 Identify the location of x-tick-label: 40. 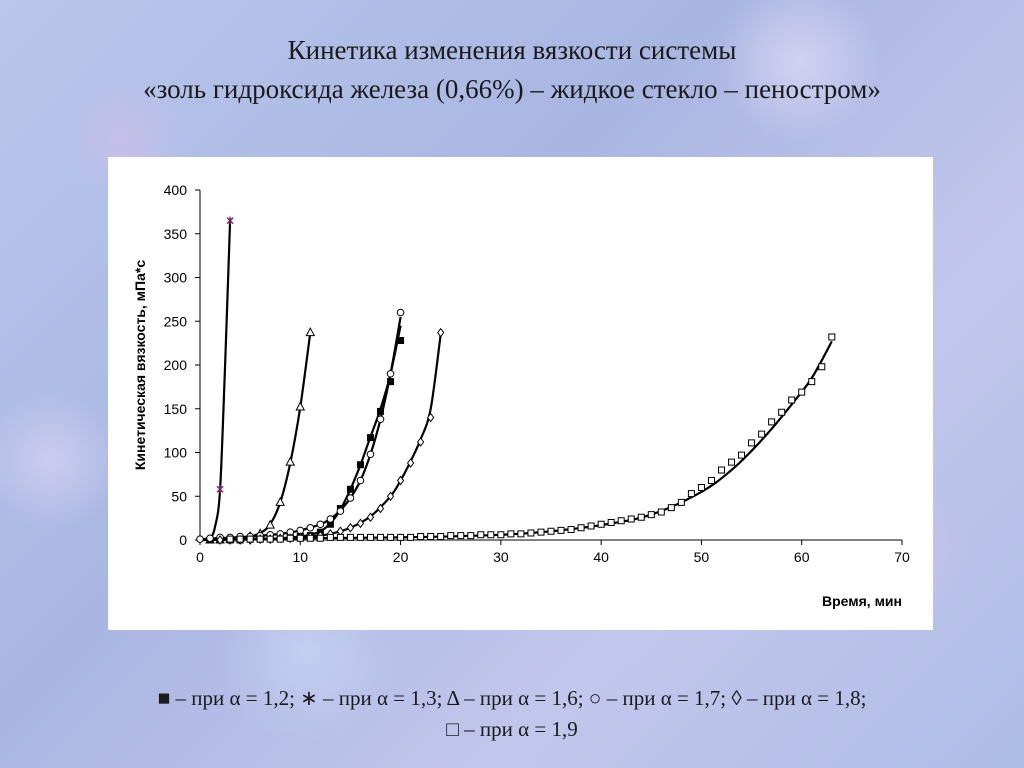
(601, 557).